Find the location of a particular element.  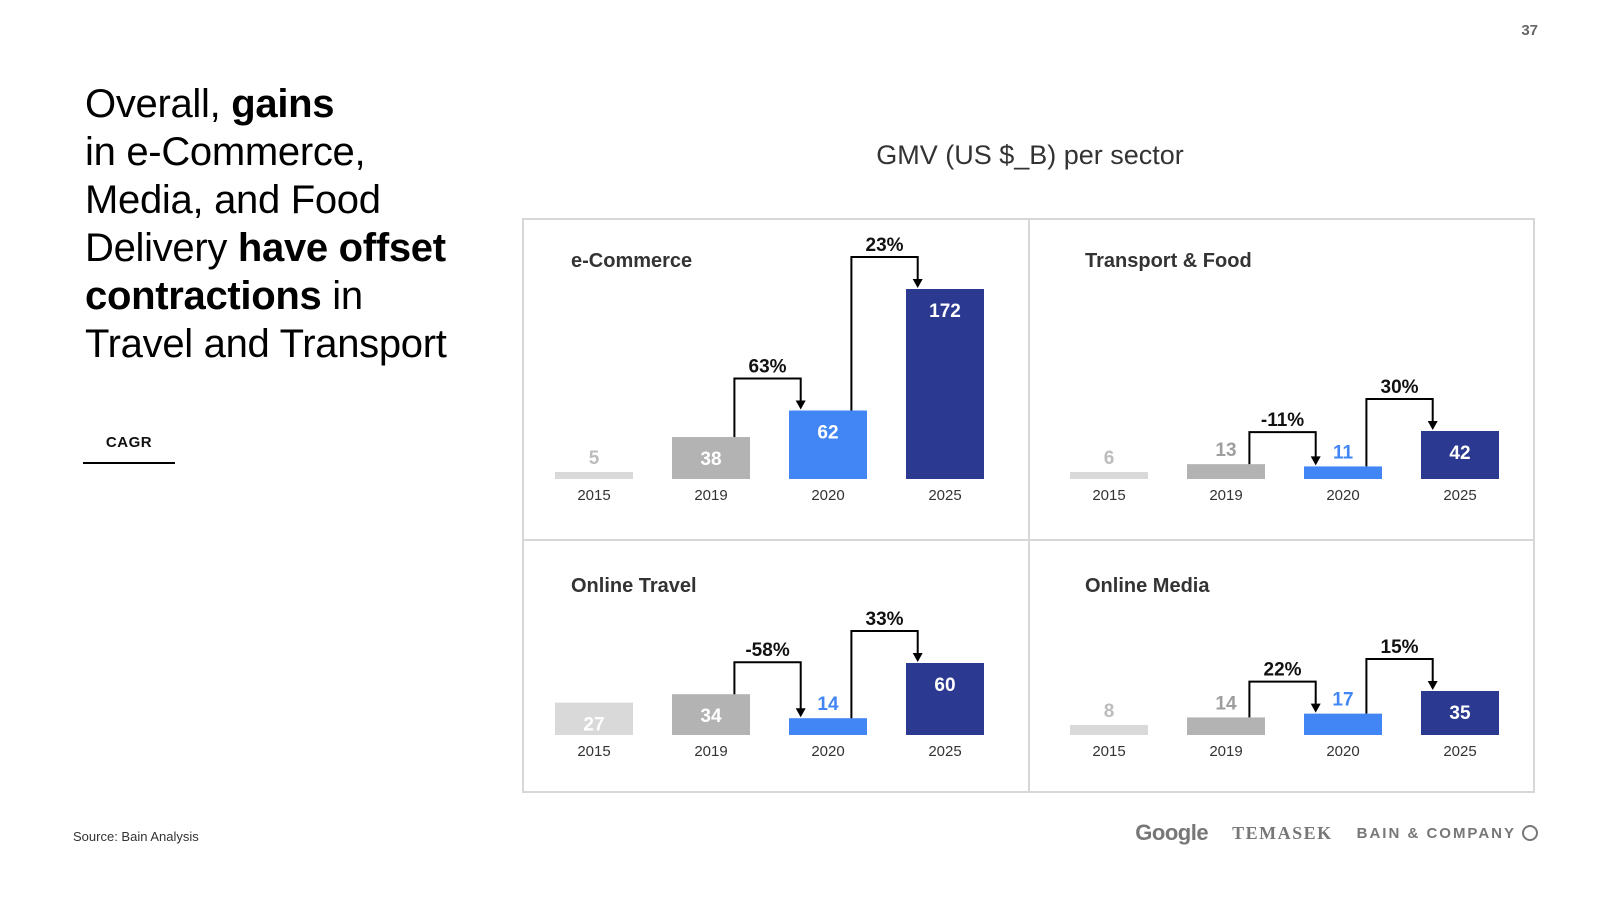

cagr-label: -11% is located at coordinates (1282, 420).